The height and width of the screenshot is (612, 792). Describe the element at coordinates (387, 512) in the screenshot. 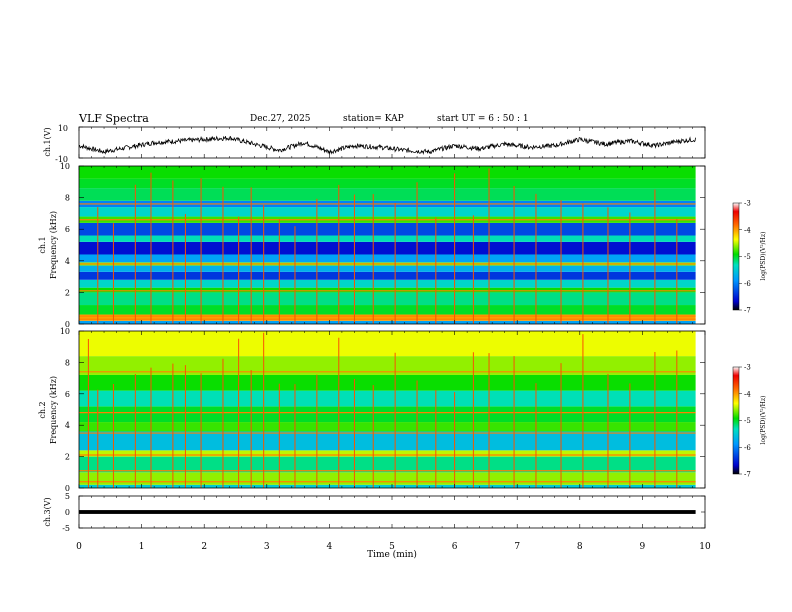

I see `ch3-voltage-trace` at that location.